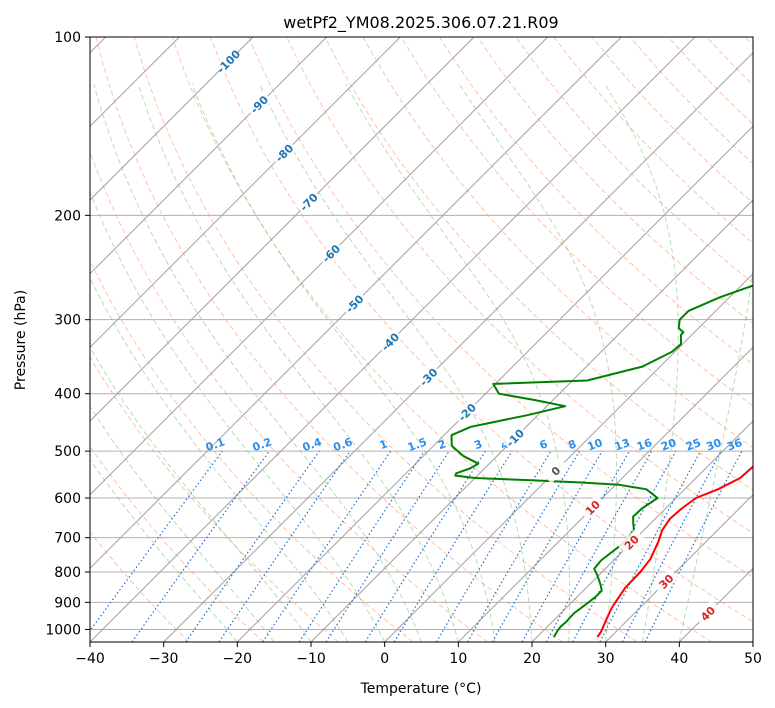 The image size is (775, 708). Describe the element at coordinates (90, 659) in the screenshot. I see `x-tick-label: −40` at that location.